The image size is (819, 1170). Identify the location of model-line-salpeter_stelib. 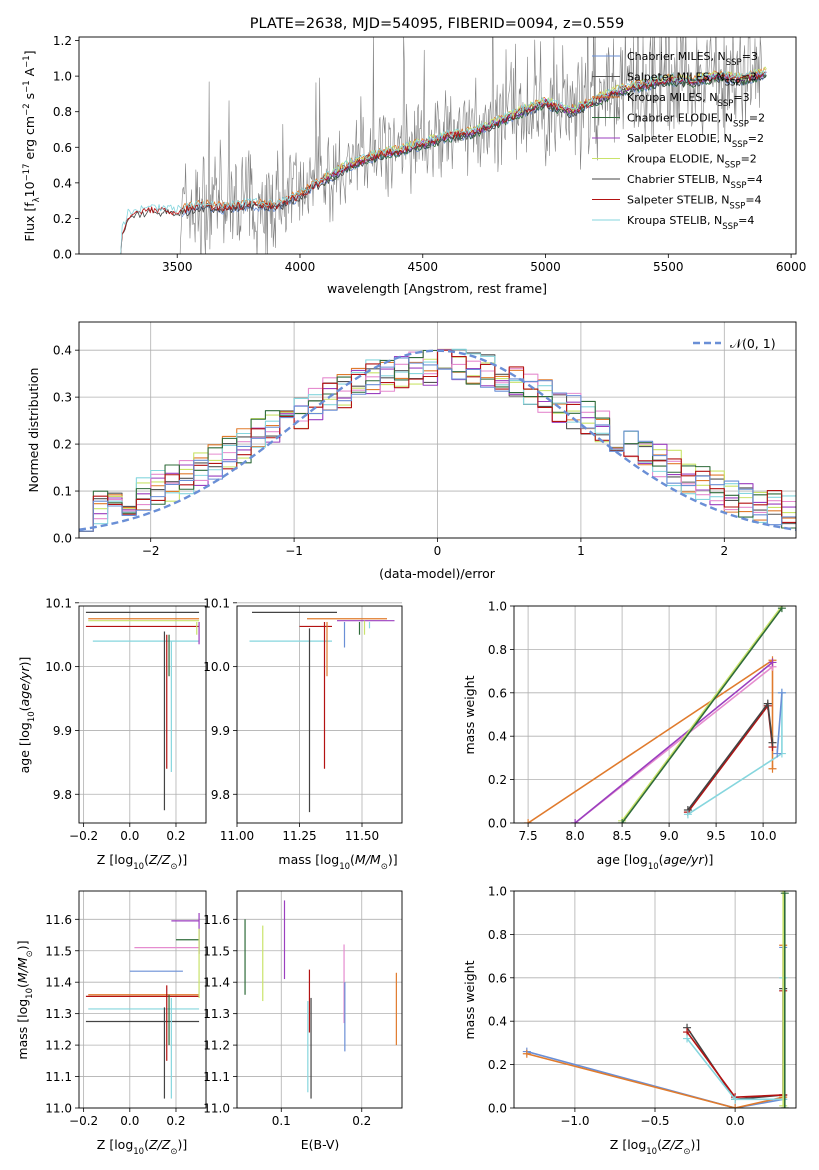
(443, 162).